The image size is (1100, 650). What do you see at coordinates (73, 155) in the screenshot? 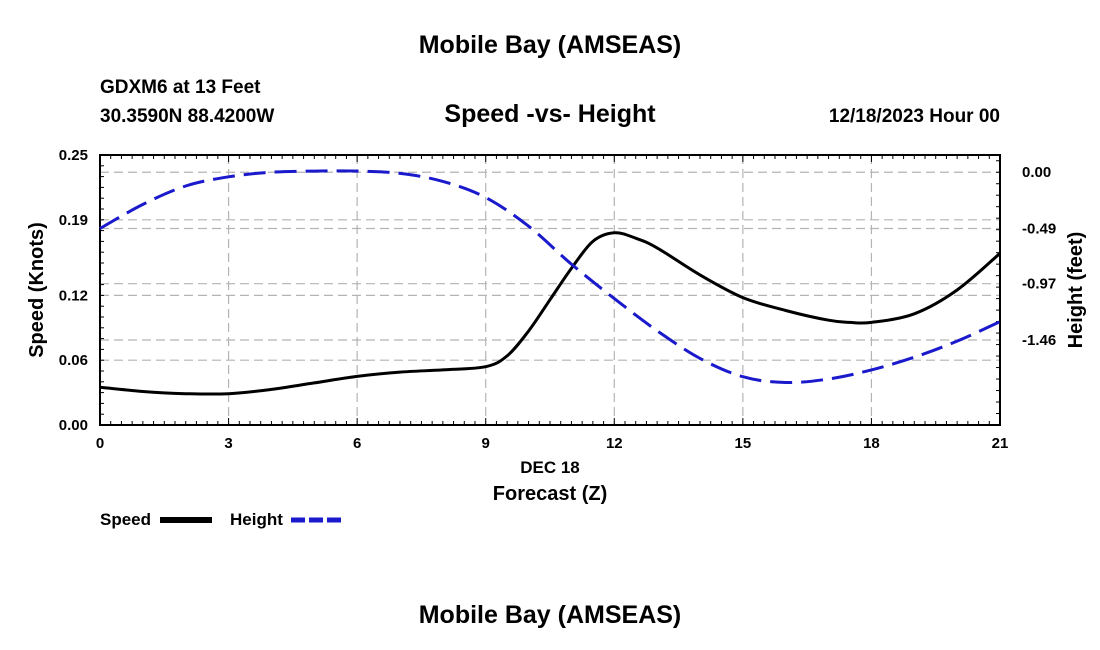
I see `y-left-tick-label: 0.25` at bounding box center [73, 155].